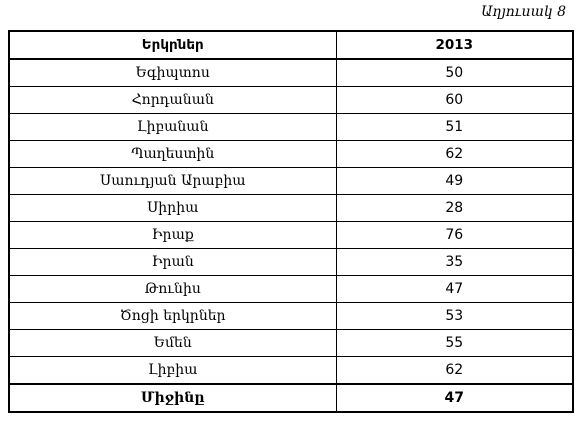  What do you see at coordinates (454, 316) in the screenshot?
I see `value-cell: 53` at bounding box center [454, 316].